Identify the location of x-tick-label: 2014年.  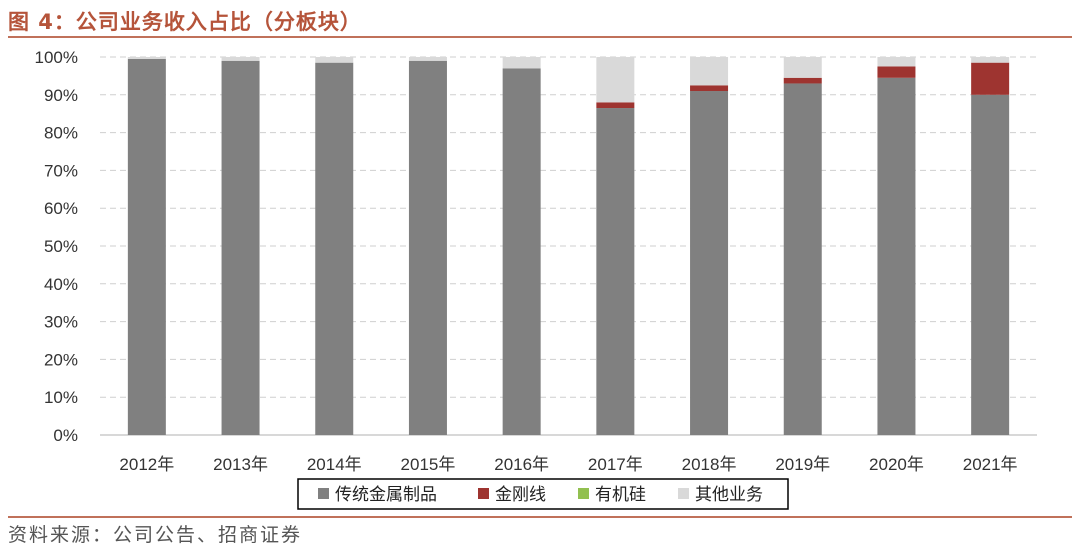
(334, 464).